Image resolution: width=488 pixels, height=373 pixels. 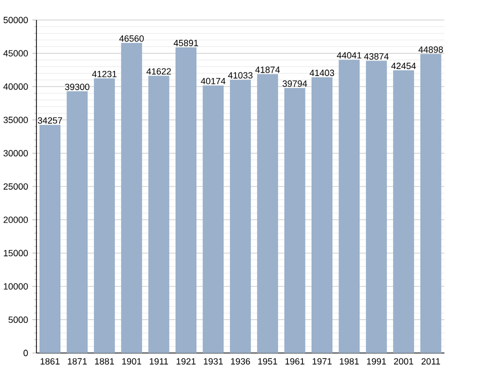 What do you see at coordinates (403, 66) in the screenshot?
I see `data-label: 42454` at bounding box center [403, 66].